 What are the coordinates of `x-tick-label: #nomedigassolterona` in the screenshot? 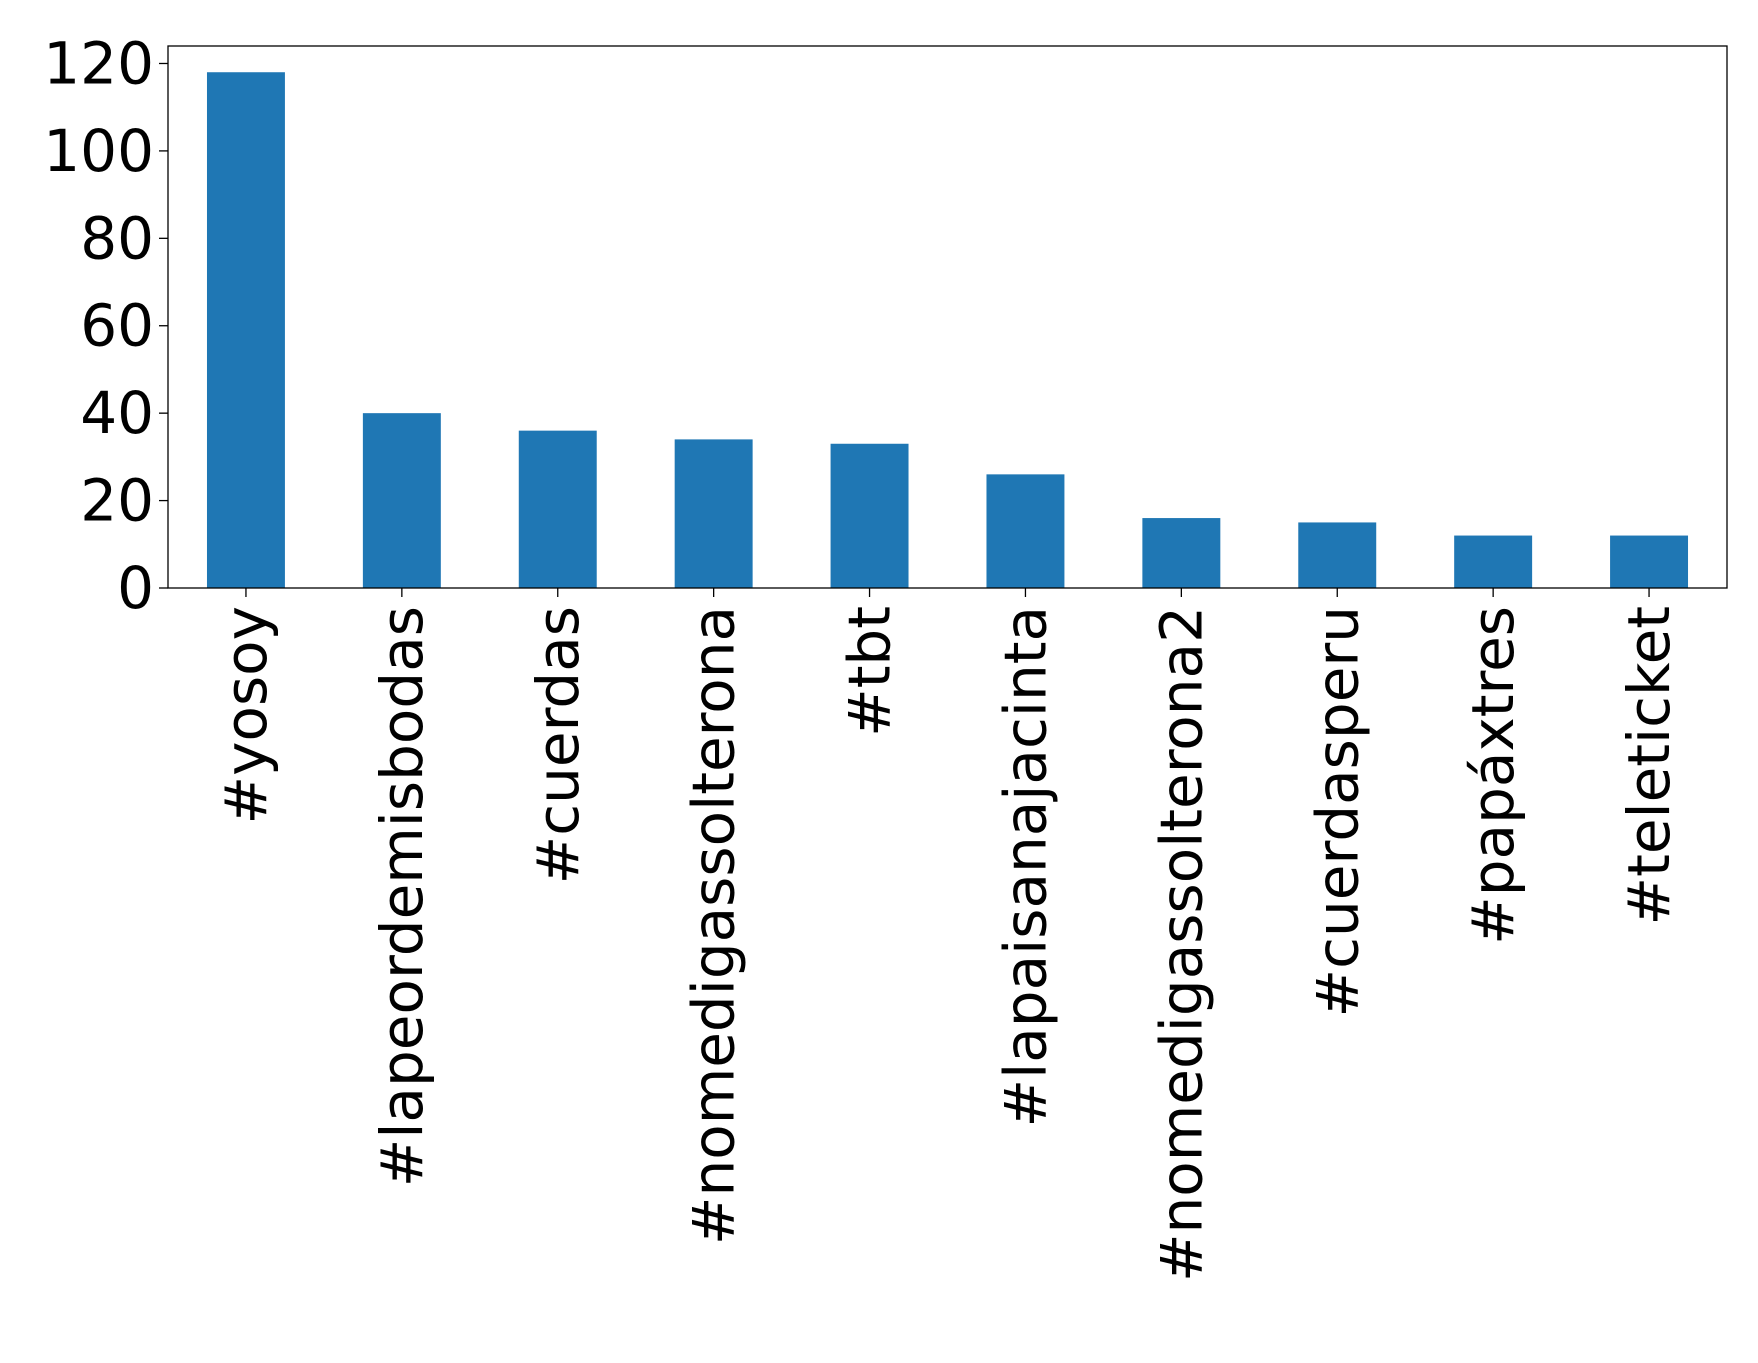 It's located at (714, 925).